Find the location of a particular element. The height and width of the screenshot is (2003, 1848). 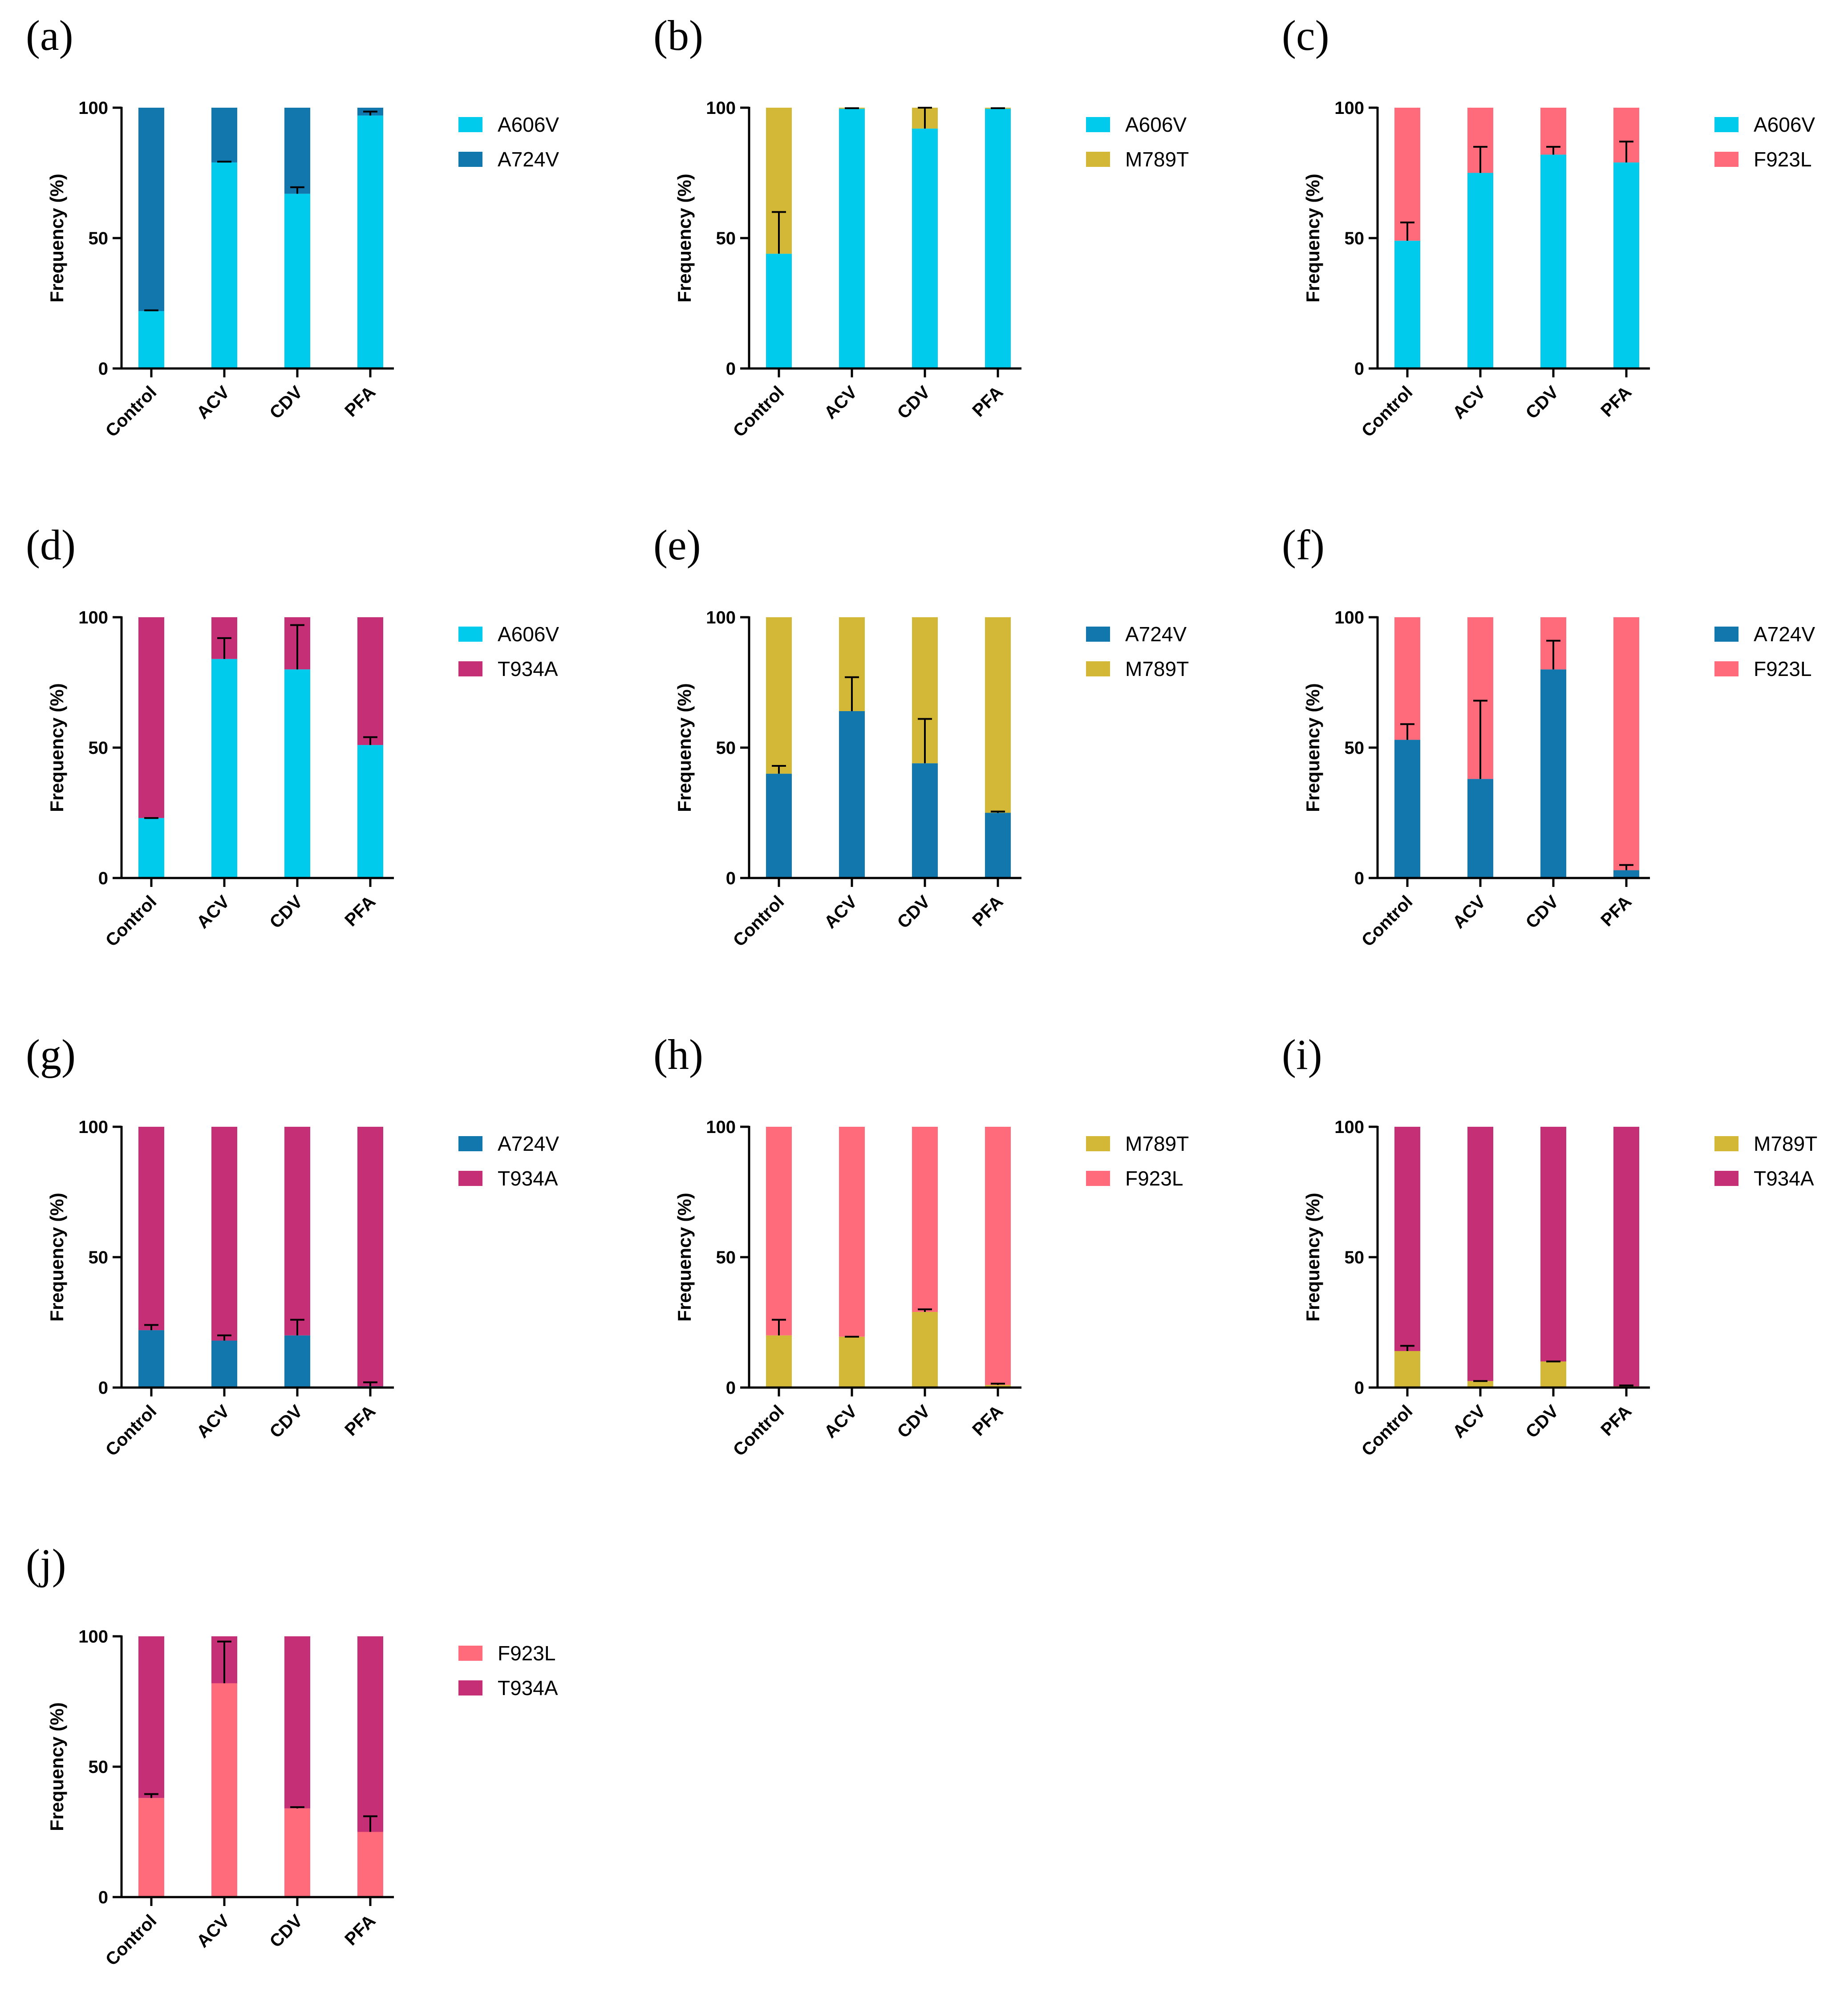

panel-label: (g) is located at coordinates (51, 1054).